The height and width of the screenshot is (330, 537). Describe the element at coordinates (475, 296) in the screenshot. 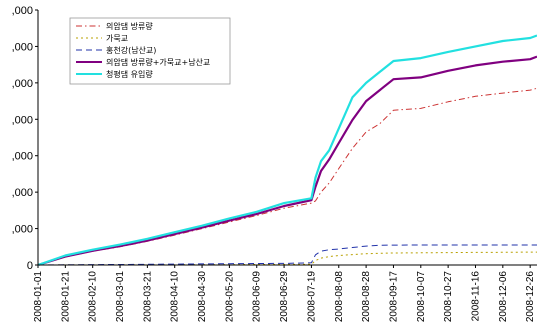

I see `x-tick-label: 2008-11-16` at that location.